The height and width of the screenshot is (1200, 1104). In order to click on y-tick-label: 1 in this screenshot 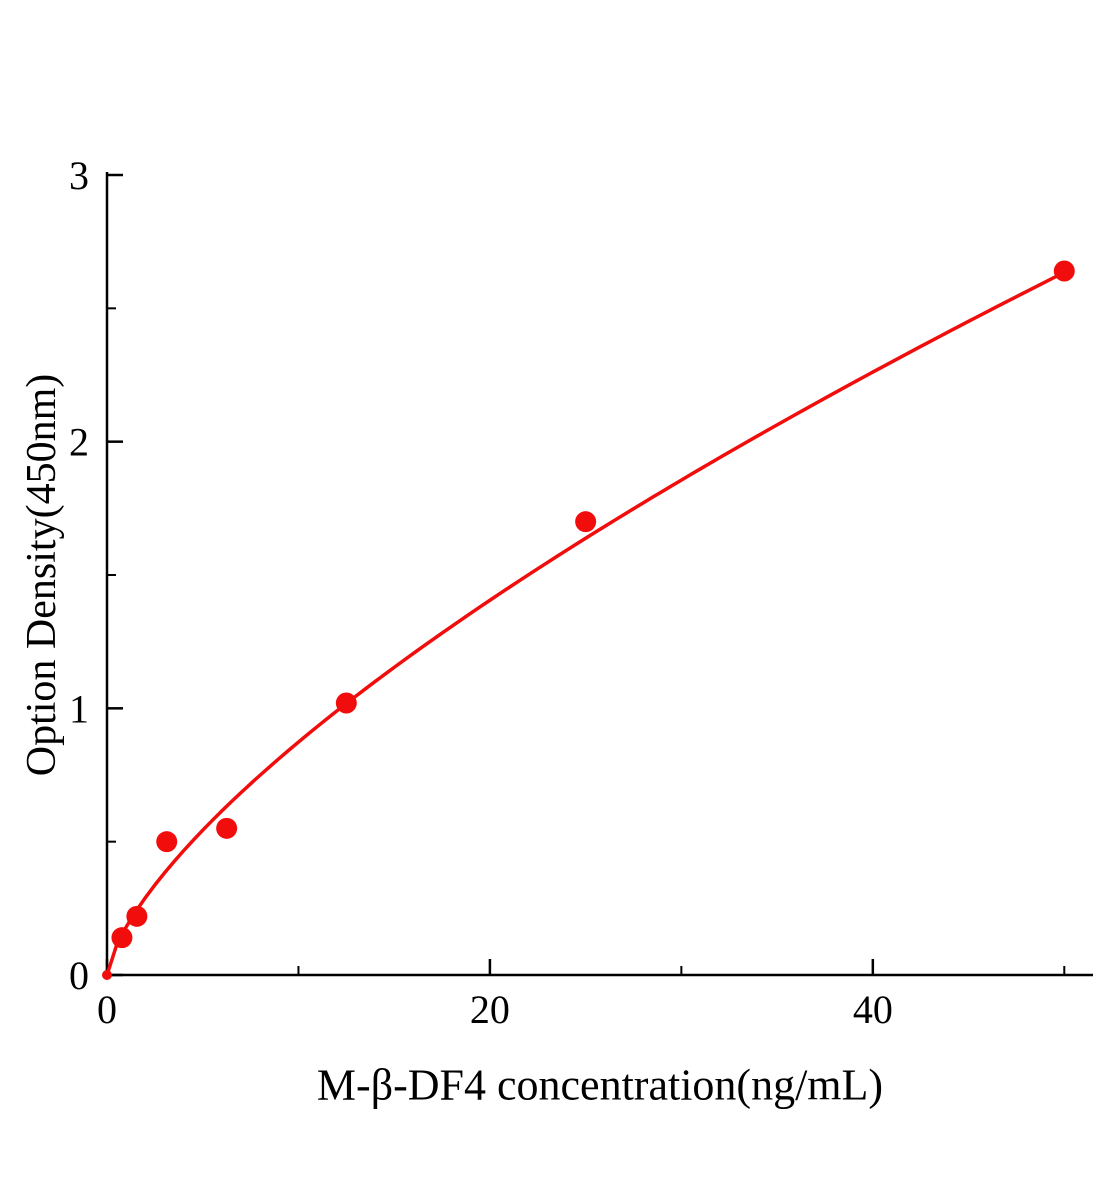, I will do `click(79, 708)`.